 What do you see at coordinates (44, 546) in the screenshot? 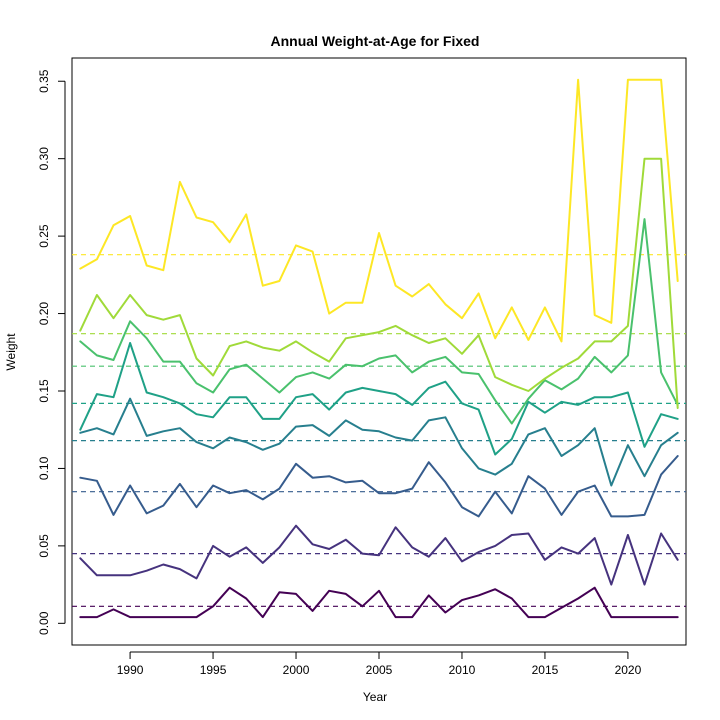
I see `y-tick-label: 0.05` at bounding box center [44, 546].